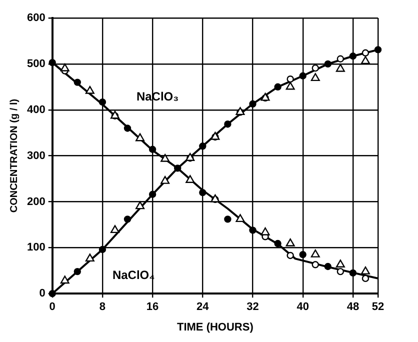  I want to click on x-tick-label: 0, so click(52, 307).